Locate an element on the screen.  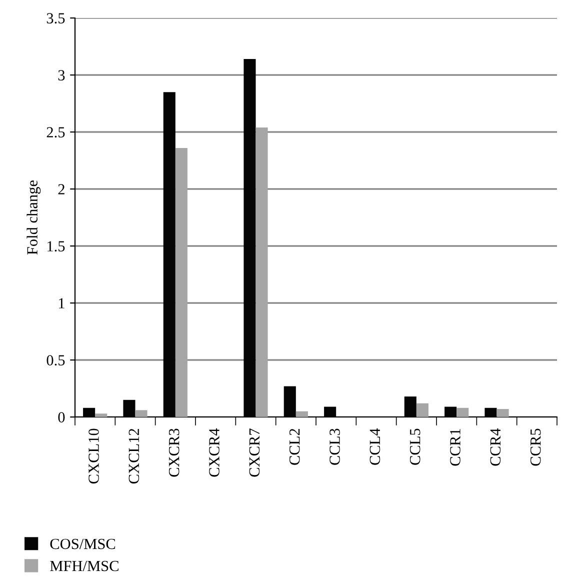
x-tick-label: CCL2 is located at coordinates (294, 446).